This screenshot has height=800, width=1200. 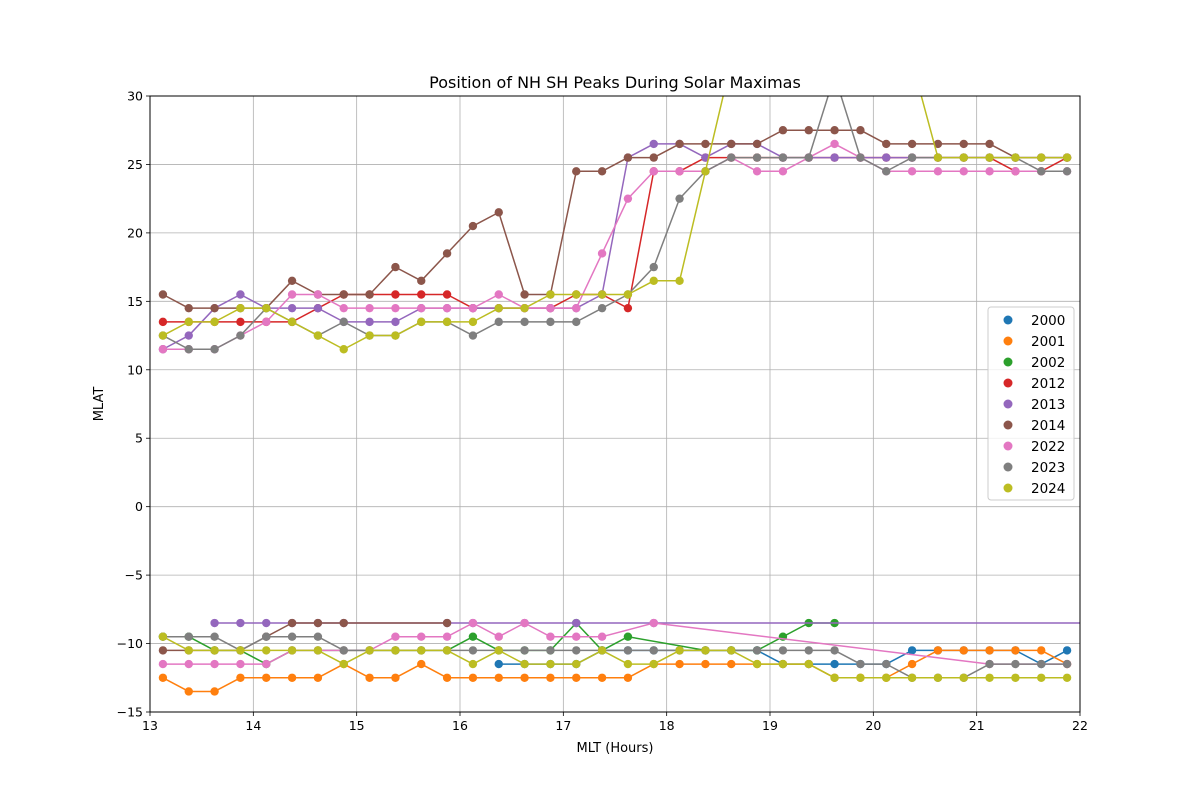 What do you see at coordinates (135, 301) in the screenshot?
I see `y-tick-label: 15` at bounding box center [135, 301].